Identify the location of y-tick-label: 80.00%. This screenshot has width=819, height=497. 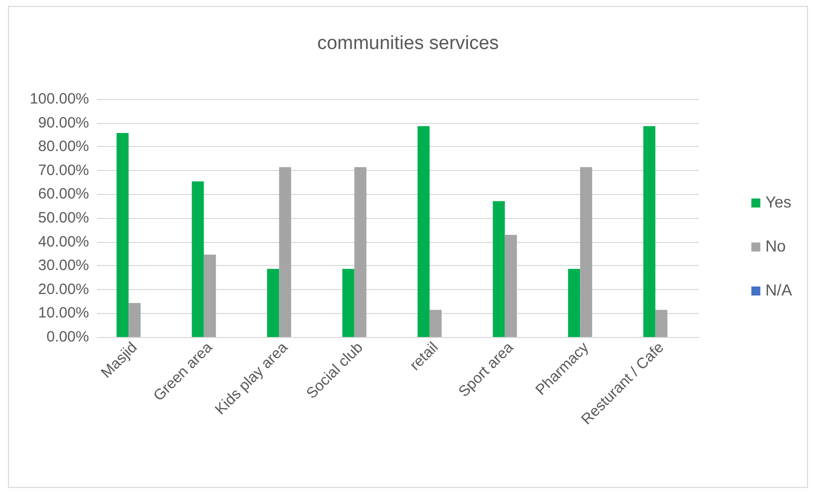
(63, 147).